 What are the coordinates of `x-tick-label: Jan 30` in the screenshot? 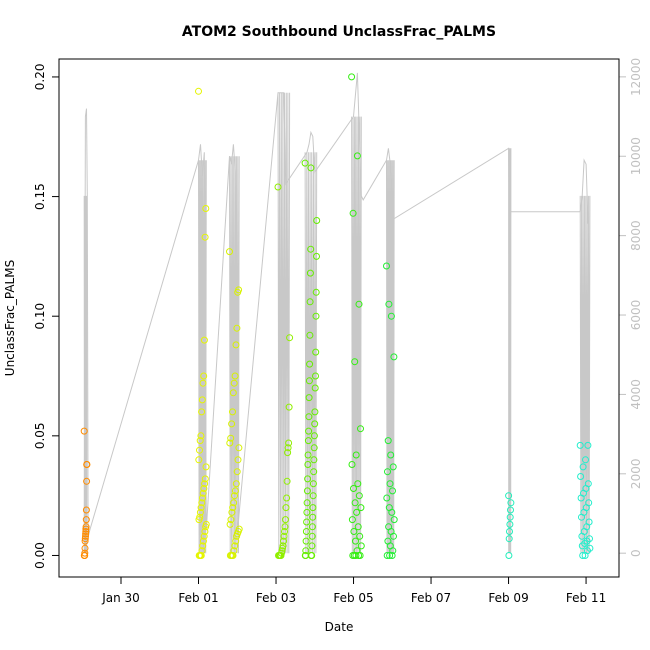 It's located at (120, 598).